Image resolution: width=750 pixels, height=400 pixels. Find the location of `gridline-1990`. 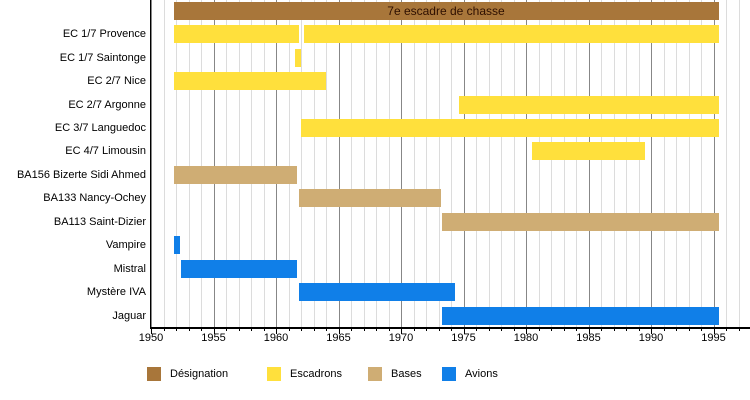

gridline-1990 is located at coordinates (651, 163).